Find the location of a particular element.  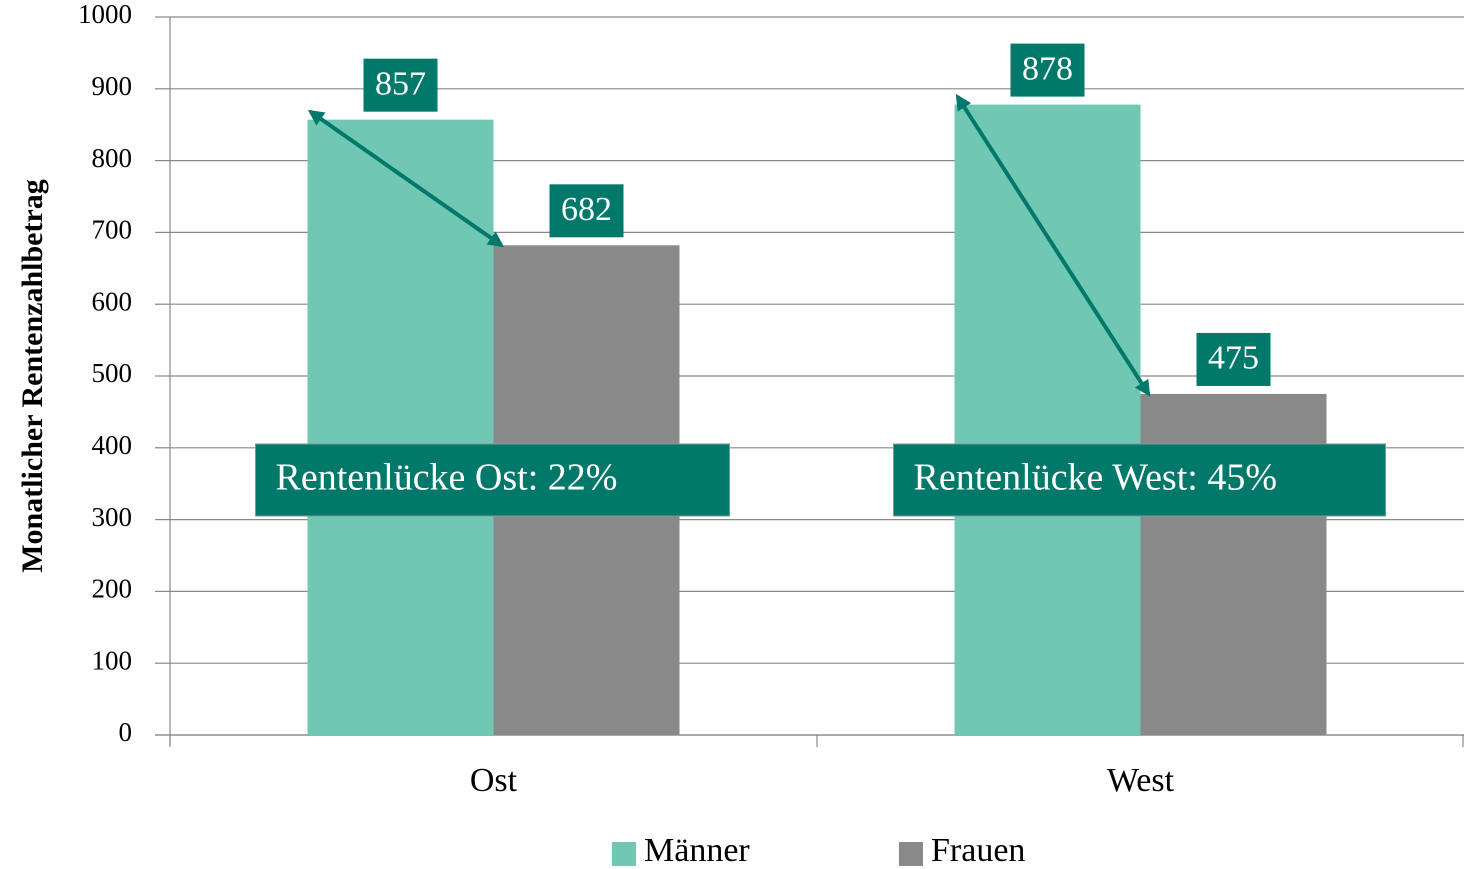

y-tick-label: 200 is located at coordinates (112, 589).